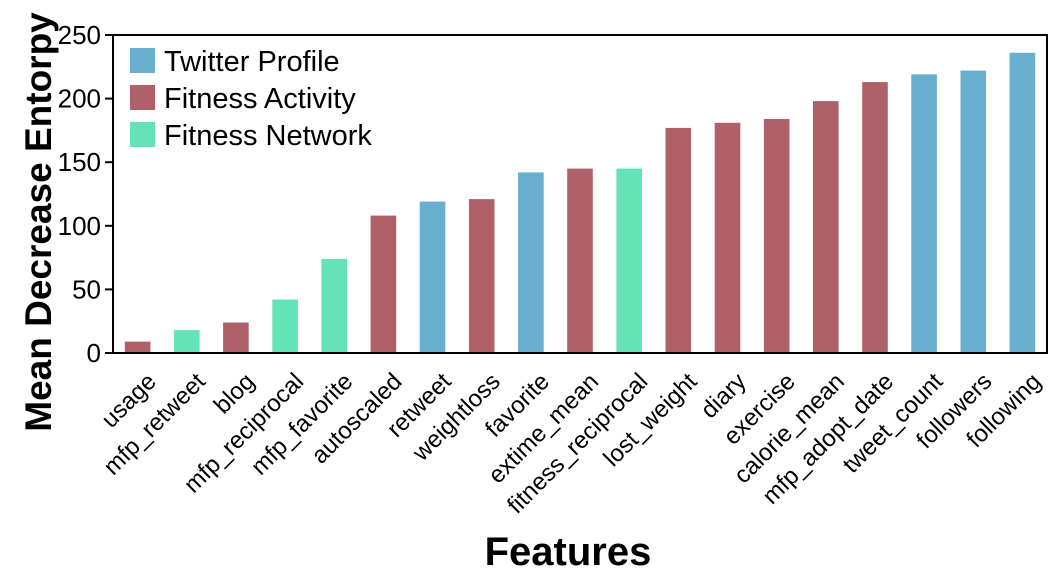  Describe the element at coordinates (568, 552) in the screenshot. I see `x-axis-title: Features` at that location.